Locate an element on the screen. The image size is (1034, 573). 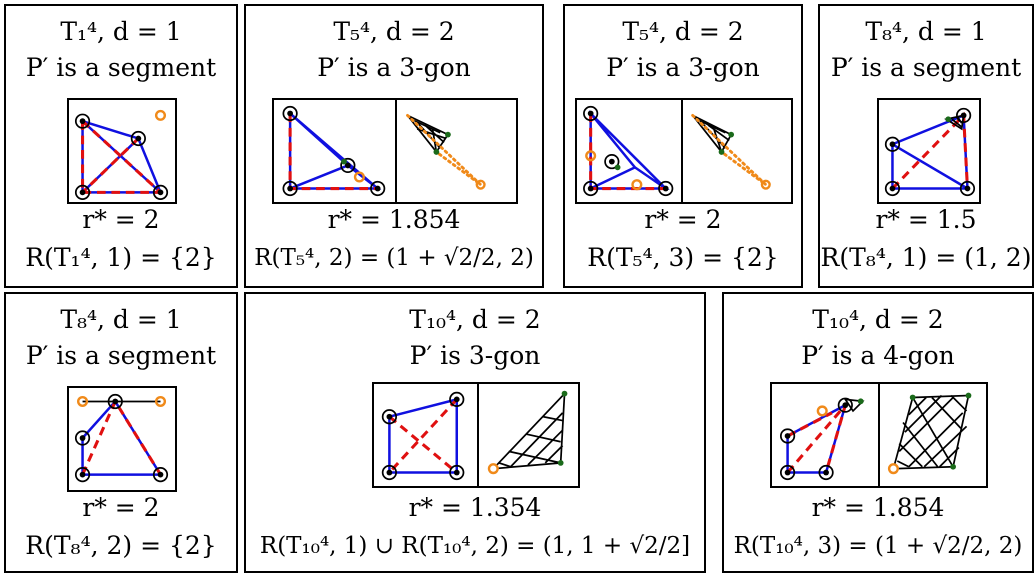
panel-title: T₁⁴, d = 1 is located at coordinates (121, 31).